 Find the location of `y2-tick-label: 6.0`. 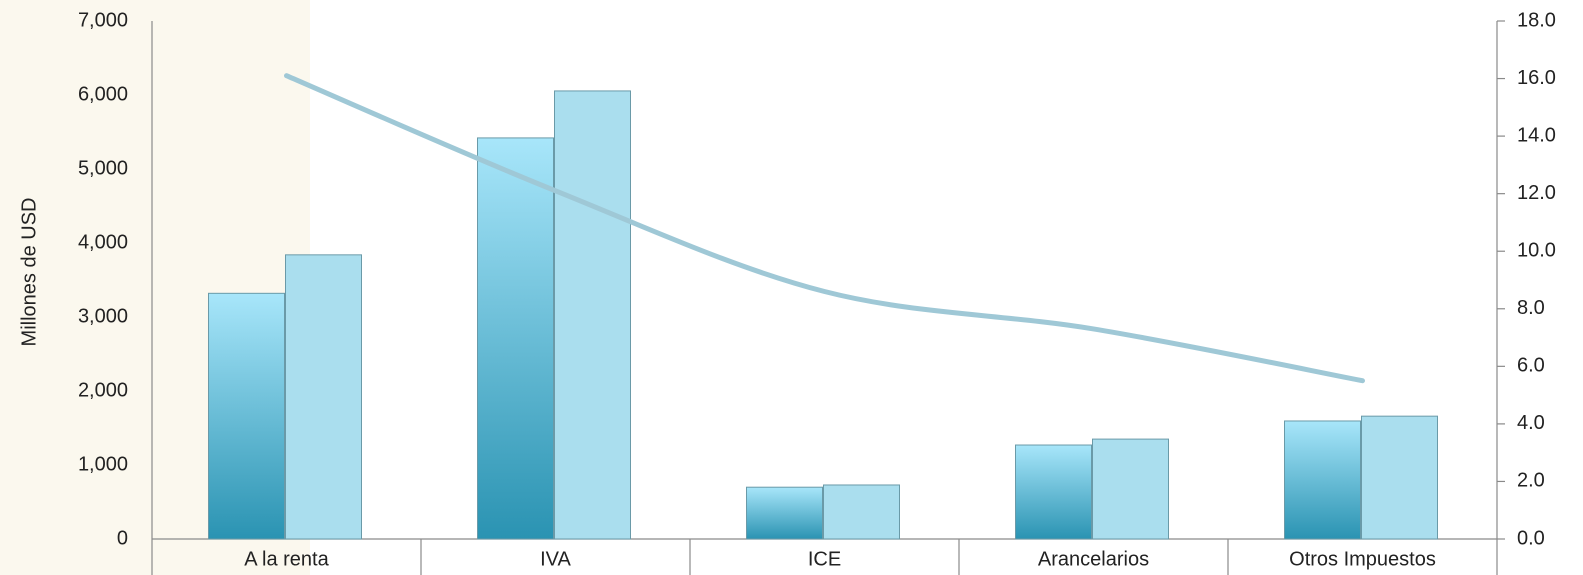

y2-tick-label: 6.0 is located at coordinates (1531, 366).